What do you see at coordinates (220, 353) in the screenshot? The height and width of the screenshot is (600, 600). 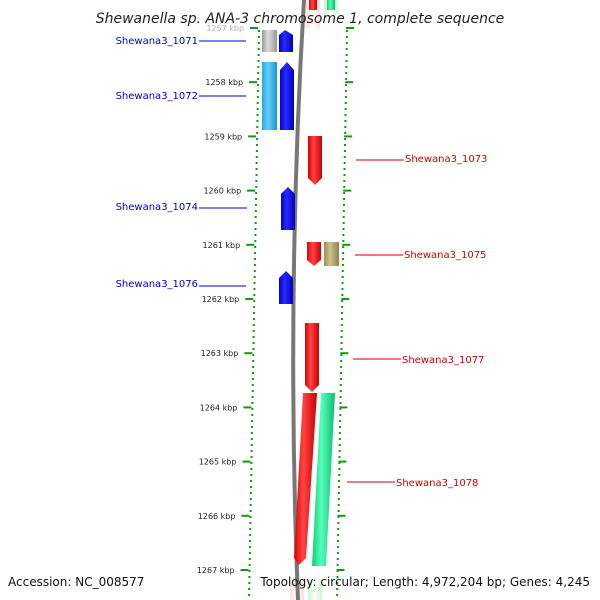 I see `tick-label: 1263 kbp` at bounding box center [220, 353].